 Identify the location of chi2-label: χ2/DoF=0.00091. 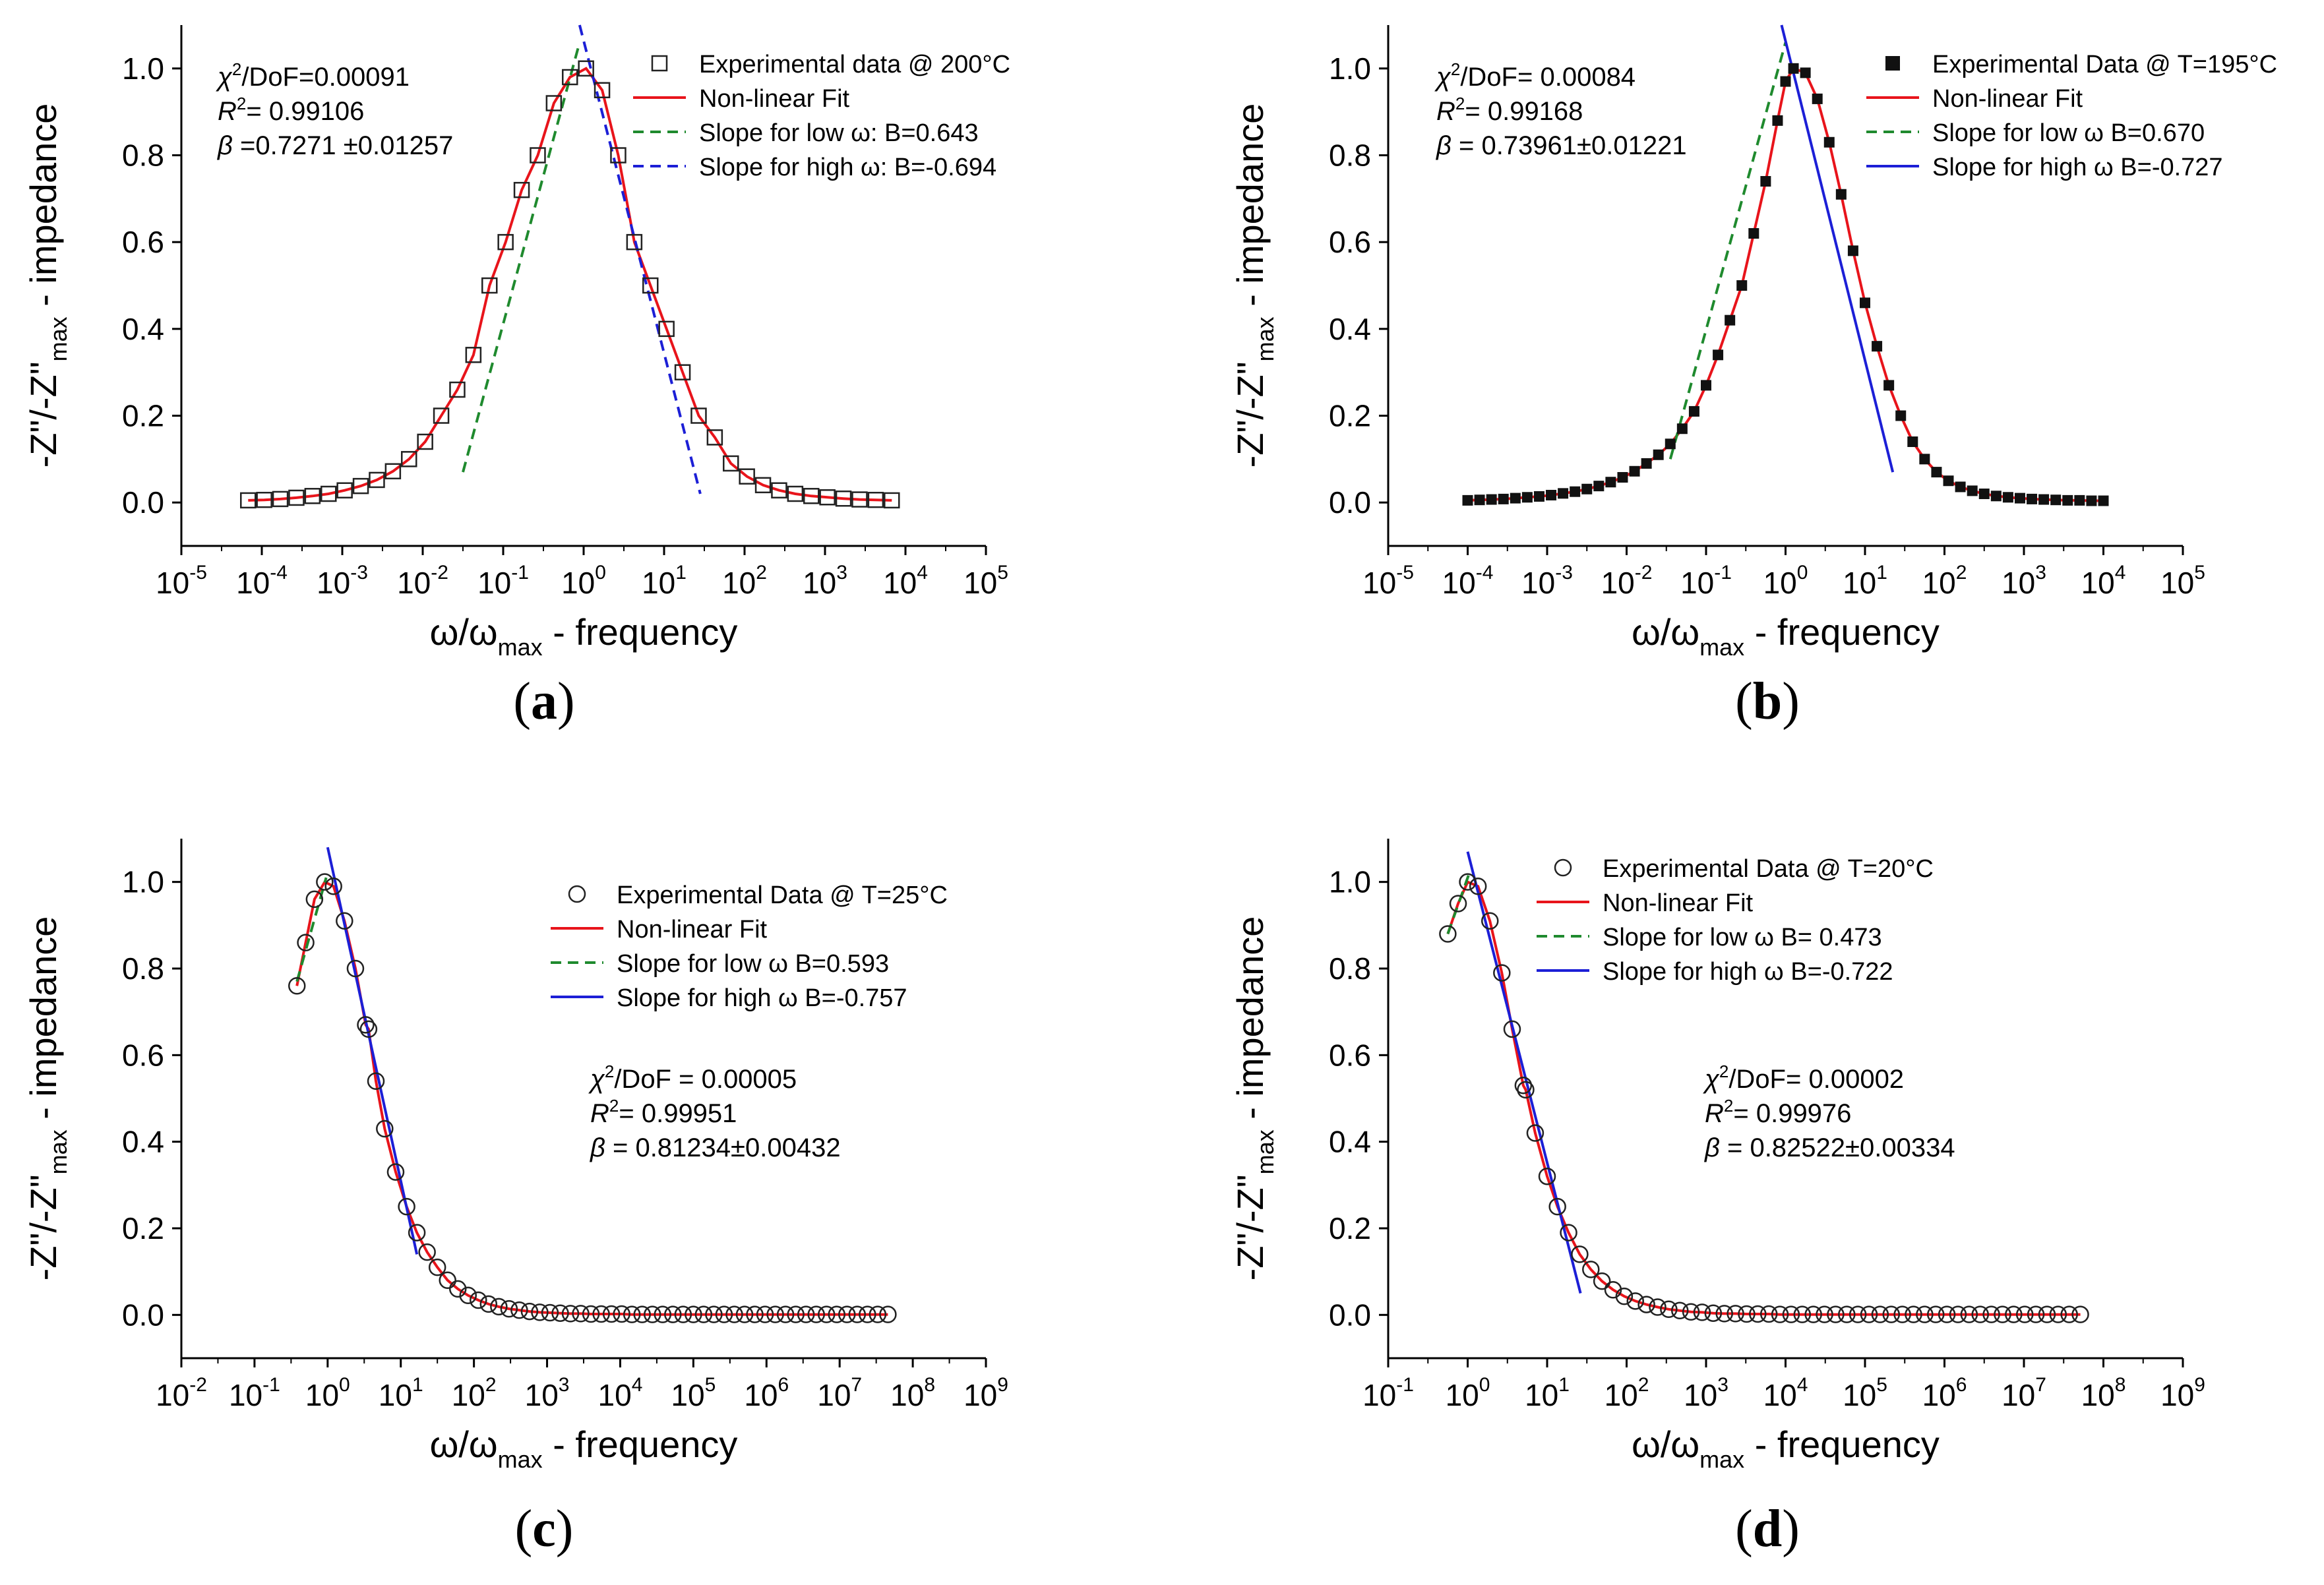
(313, 75).